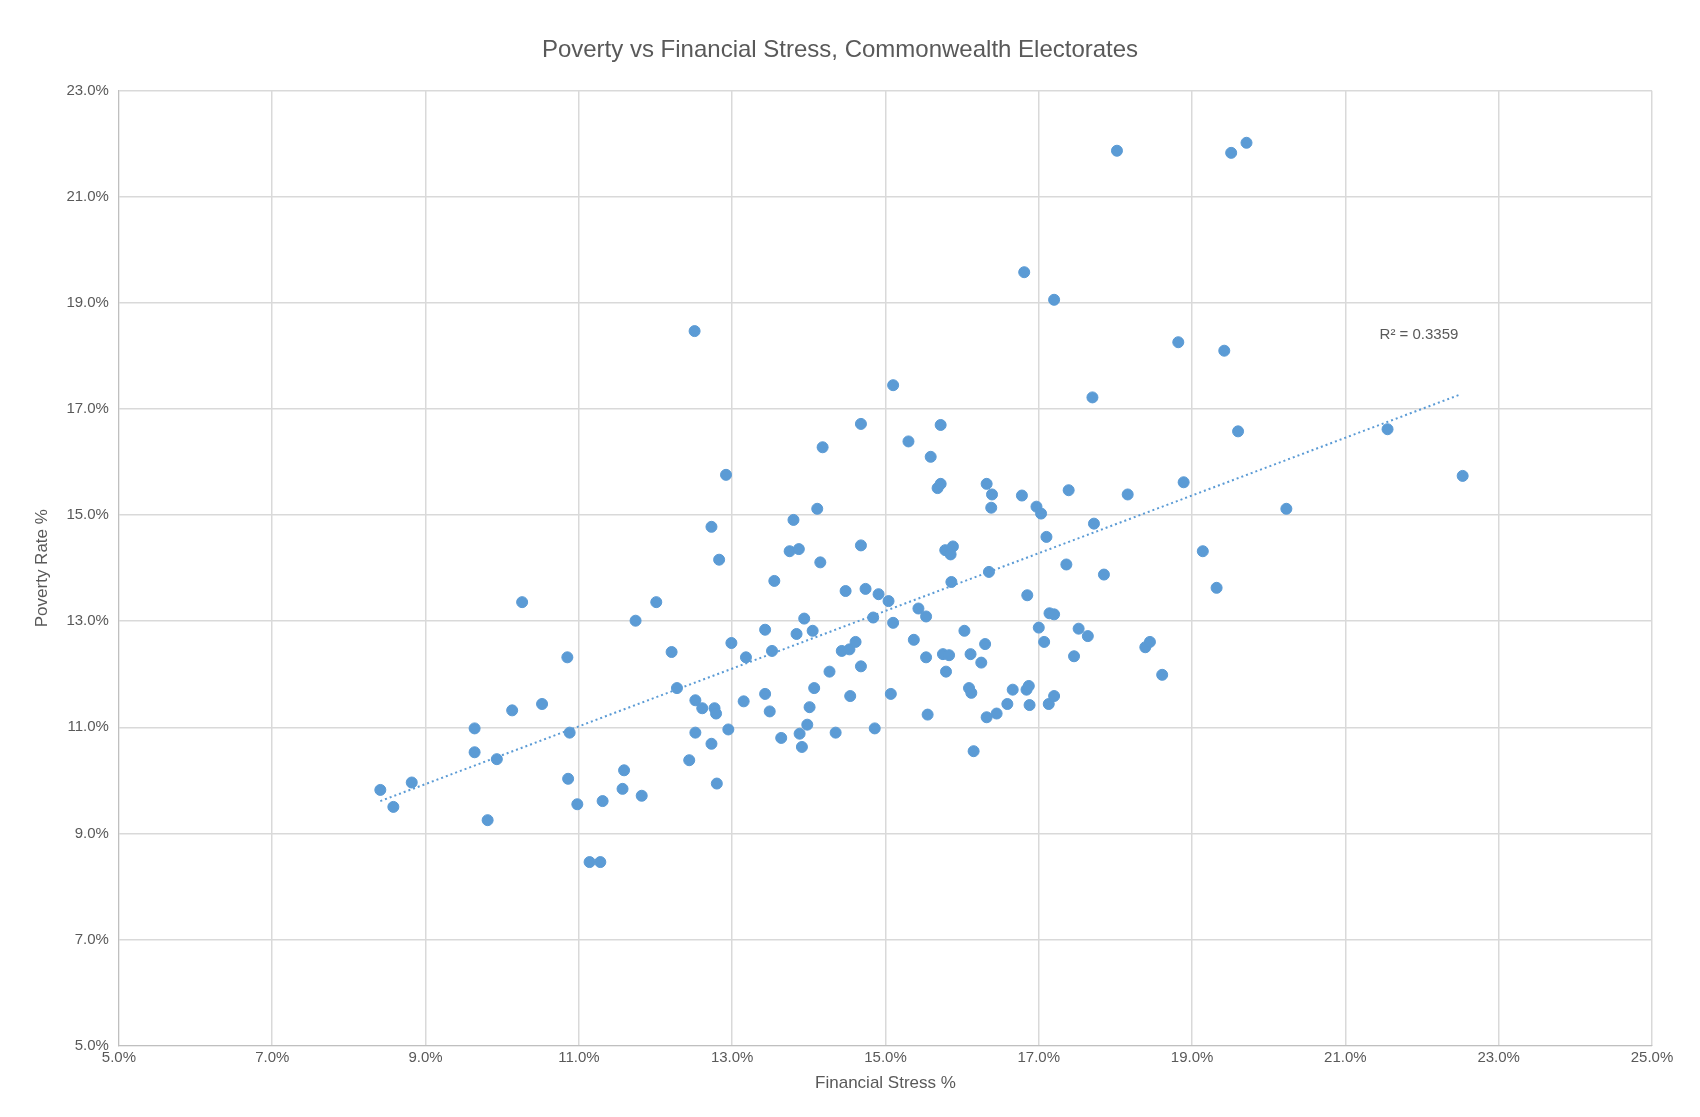 The width and height of the screenshot is (1700, 1117). What do you see at coordinates (91, 938) in the screenshot?
I see `y-tick-label: 7.0%` at bounding box center [91, 938].